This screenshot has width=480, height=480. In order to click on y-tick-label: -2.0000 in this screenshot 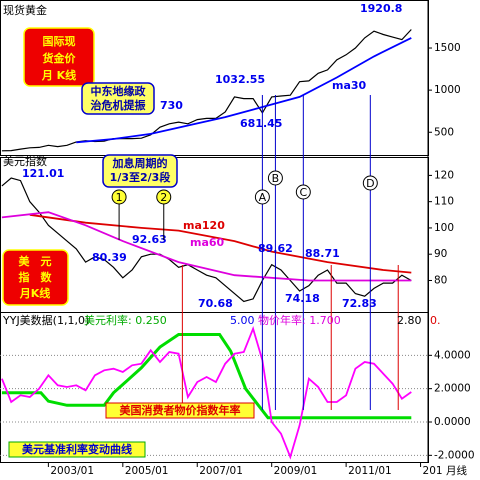, I will do `click(454, 455)`.